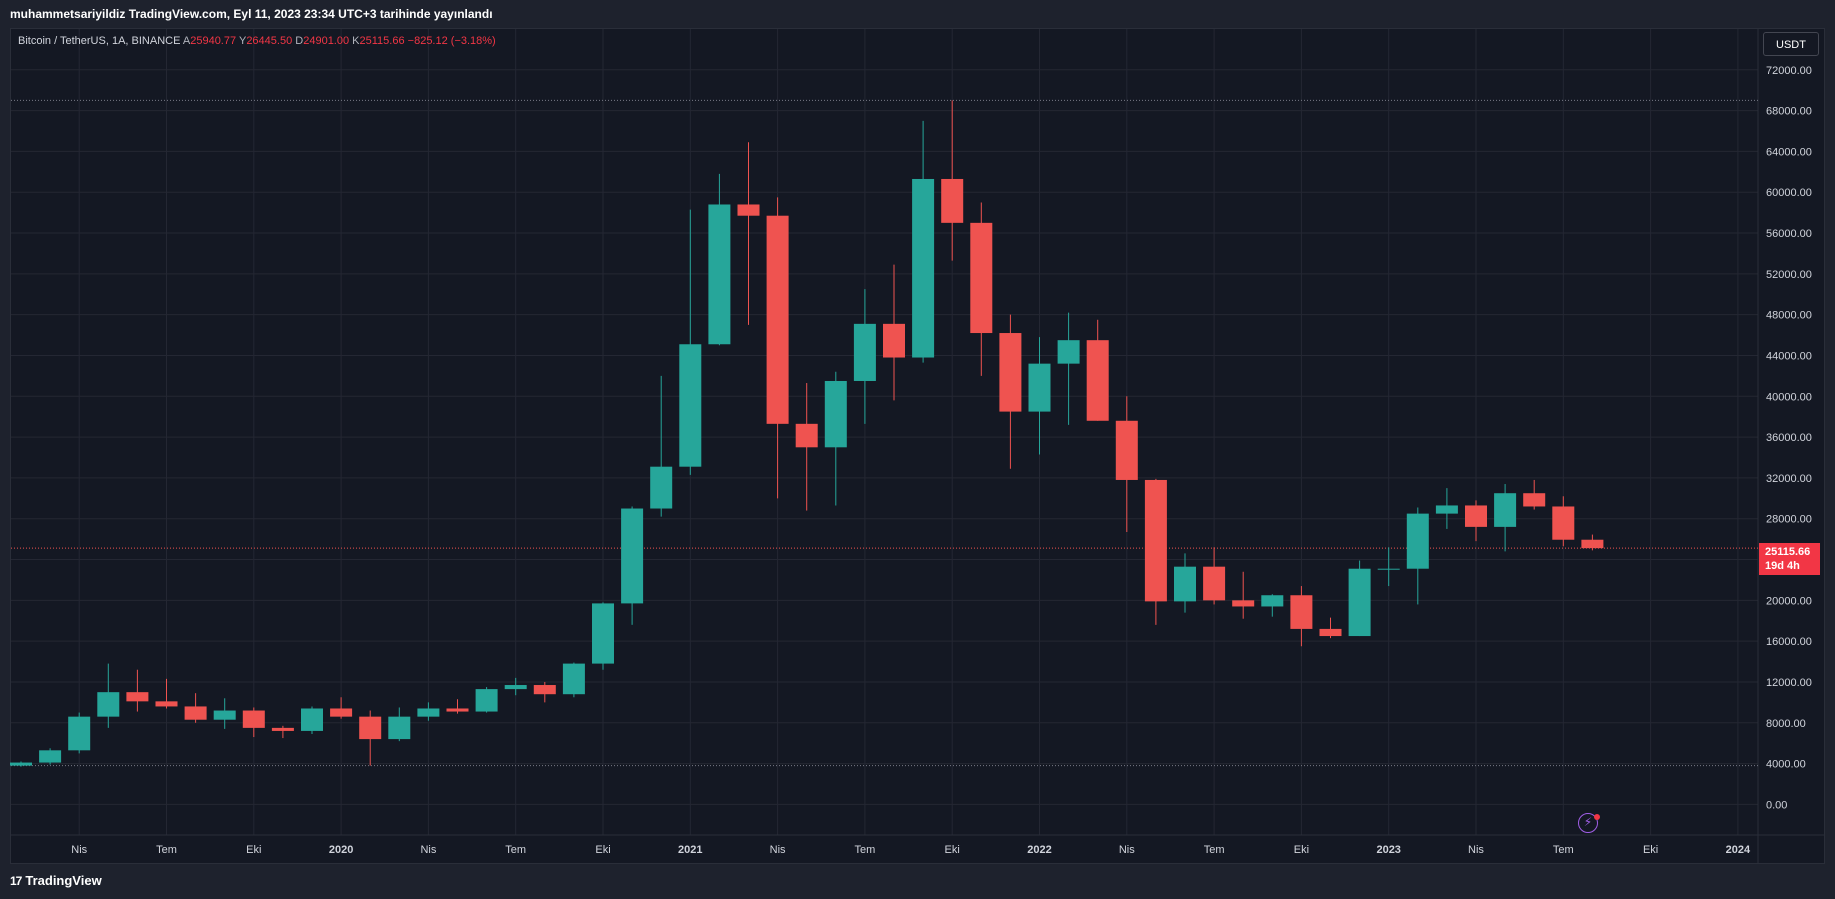  Describe the element at coordinates (1789, 152) in the screenshot. I see `y-tick-label: 64000.00` at that location.